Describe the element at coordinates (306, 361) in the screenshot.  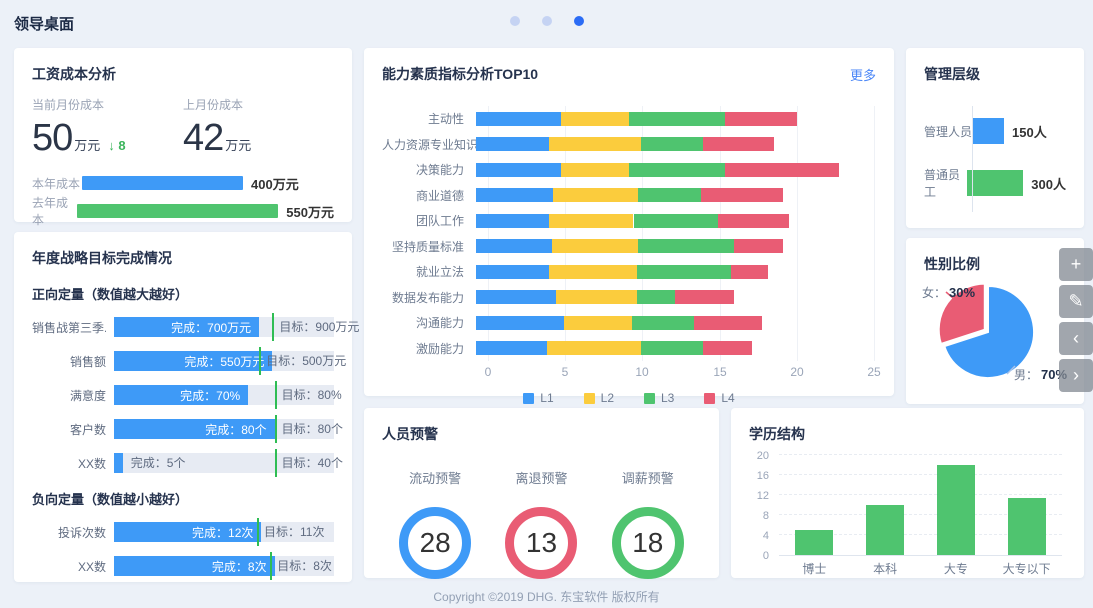
I see `strategy-target-text: 目标：500万元` at that location.